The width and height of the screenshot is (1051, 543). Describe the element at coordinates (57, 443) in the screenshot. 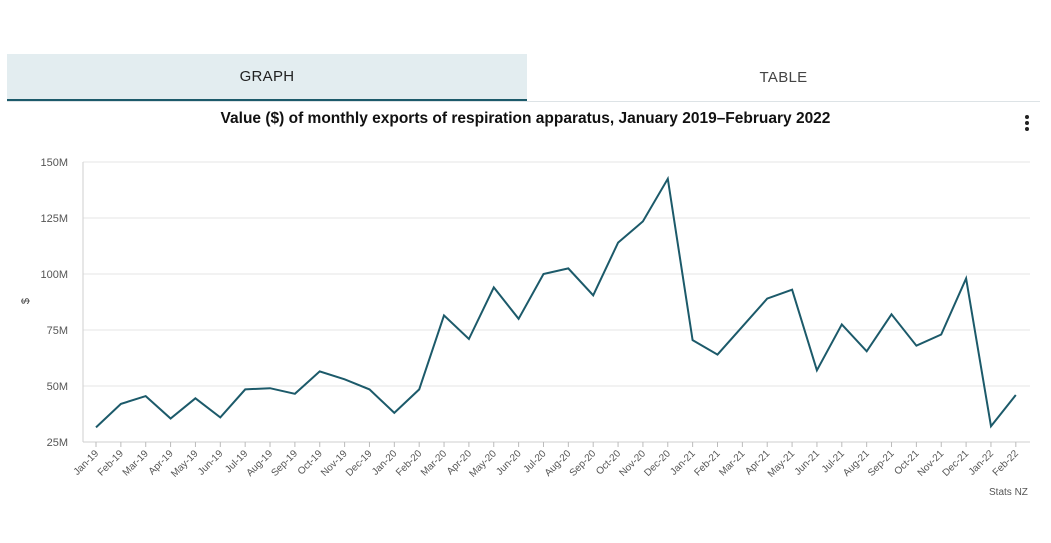

I see `y-tick-label: 25M` at that location.